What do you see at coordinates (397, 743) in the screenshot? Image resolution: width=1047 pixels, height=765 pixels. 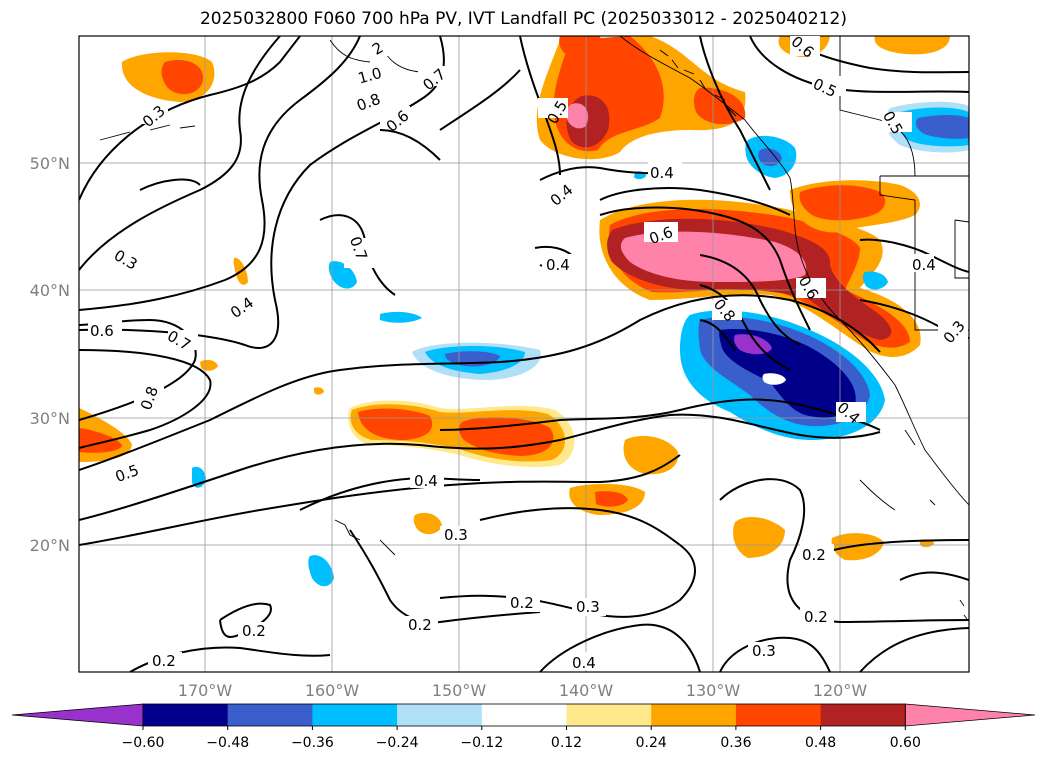 I see `colorbar-tick-label: −0.24` at bounding box center [397, 743].